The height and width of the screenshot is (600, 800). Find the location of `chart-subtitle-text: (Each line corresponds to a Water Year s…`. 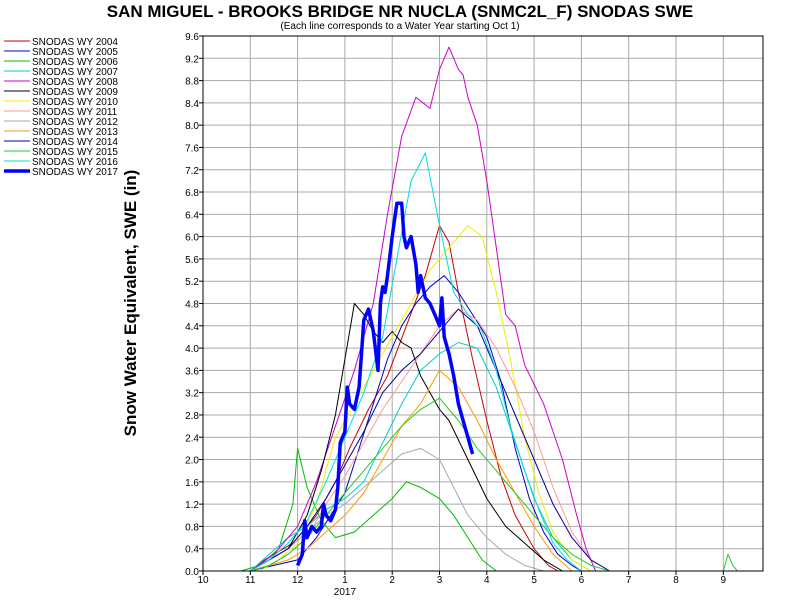

chart-subtitle-text: (Each line corresponds to a Water Year s… is located at coordinates (400, 26).